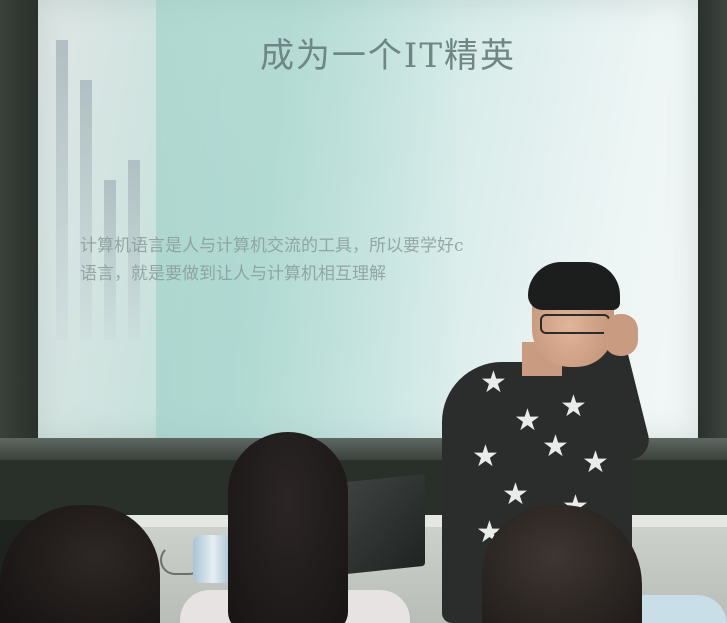 The image size is (727, 623). Describe the element at coordinates (712, 260) in the screenshot. I see `right-pillar` at that location.